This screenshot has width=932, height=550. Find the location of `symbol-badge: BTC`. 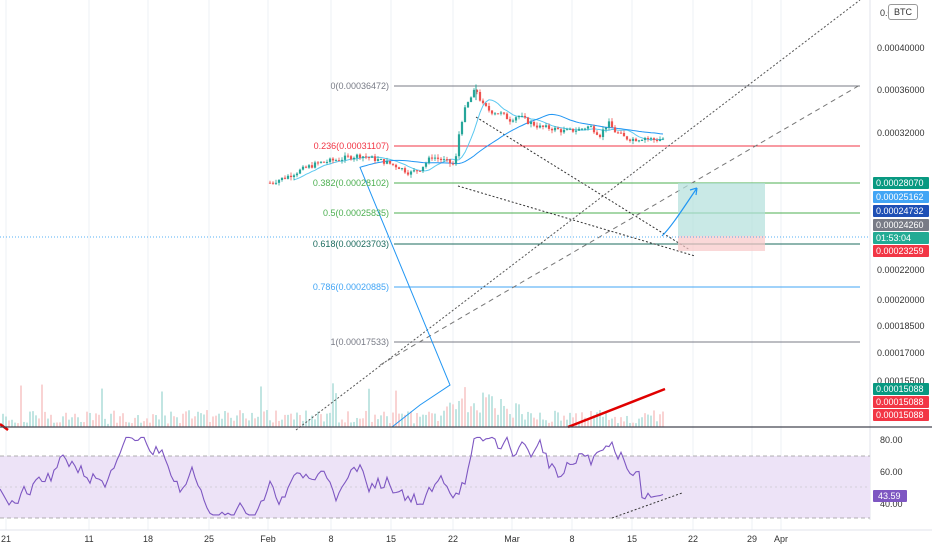

symbol-badge: BTC is located at coordinates (903, 12).